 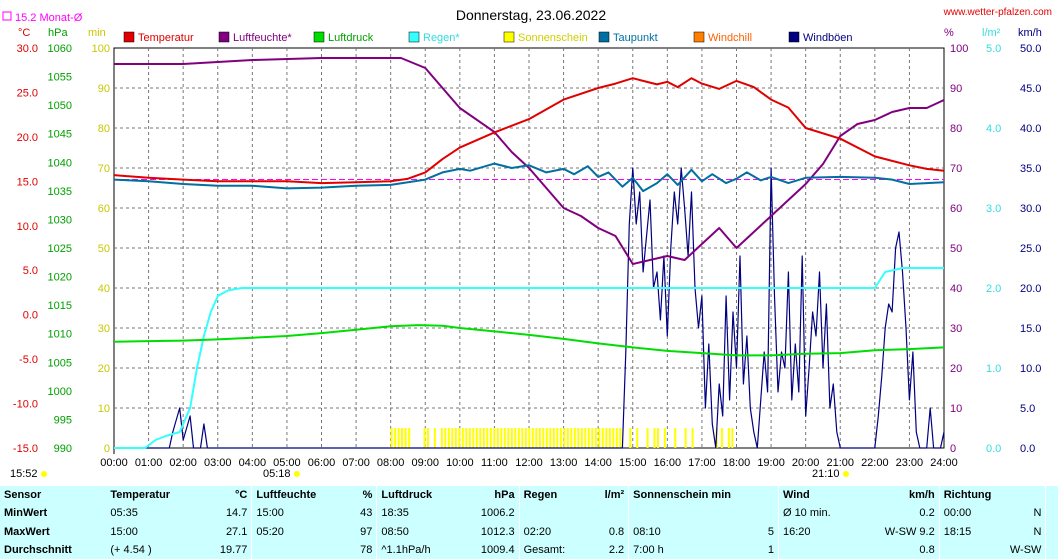 I want to click on wind-time, so click(x=817, y=550).